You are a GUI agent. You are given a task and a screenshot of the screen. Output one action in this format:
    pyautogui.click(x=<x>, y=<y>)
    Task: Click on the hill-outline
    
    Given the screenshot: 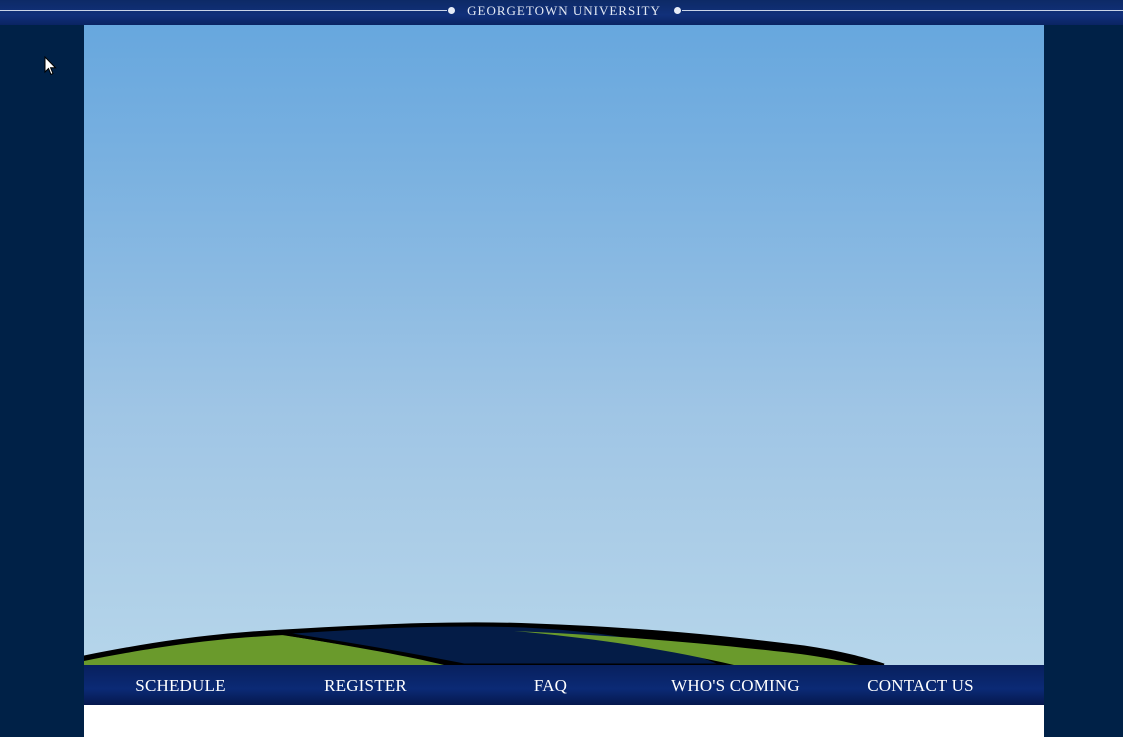 What is the action you would take?
    pyautogui.click(x=484, y=643)
    